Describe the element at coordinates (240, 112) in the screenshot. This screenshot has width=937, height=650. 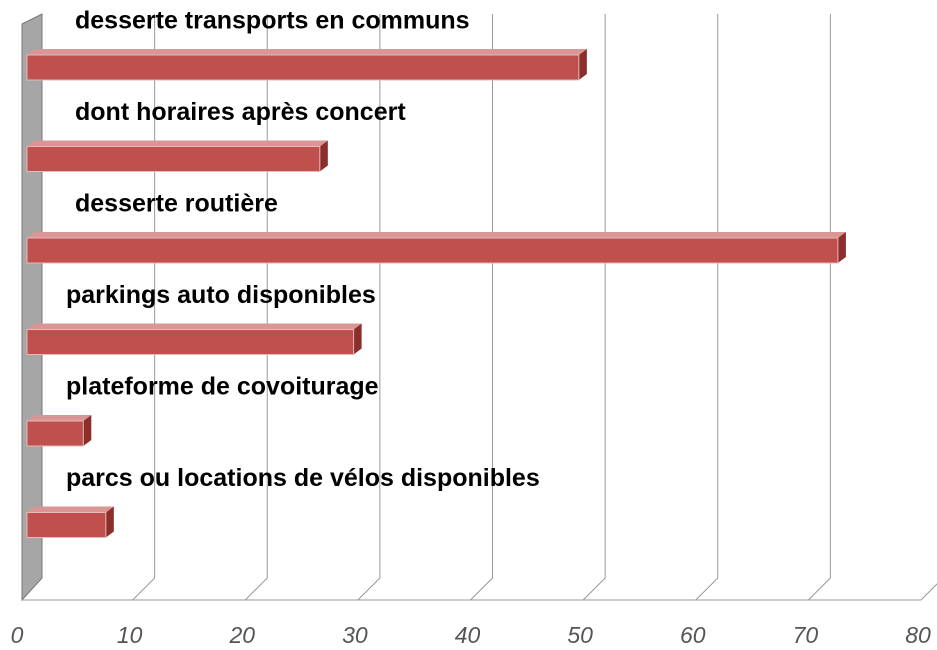
I see `category-label: dont horaires après concert` at that location.